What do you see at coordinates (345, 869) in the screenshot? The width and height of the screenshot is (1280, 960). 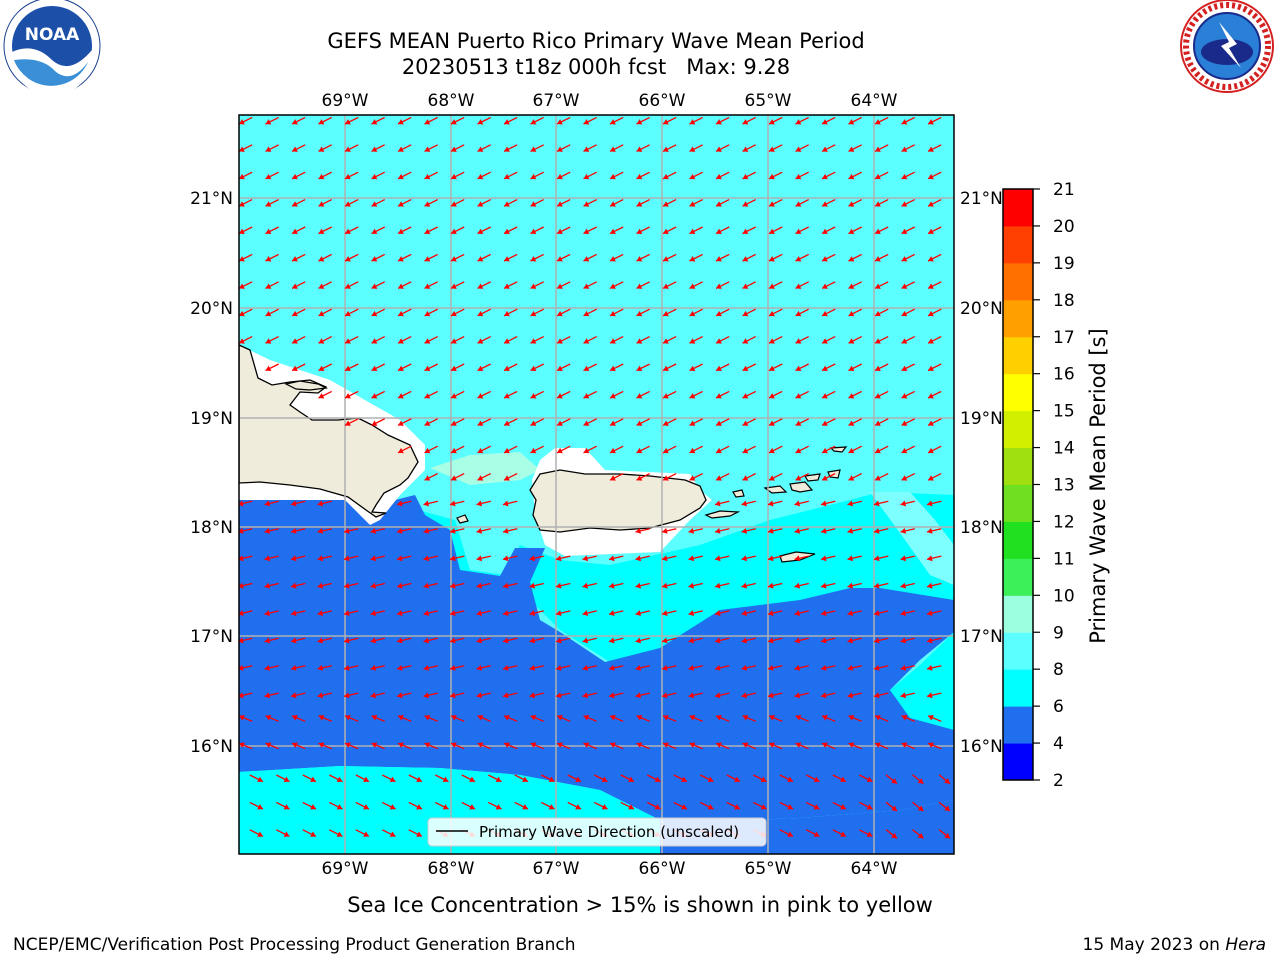 I see `lon-label: 69°W` at bounding box center [345, 869].